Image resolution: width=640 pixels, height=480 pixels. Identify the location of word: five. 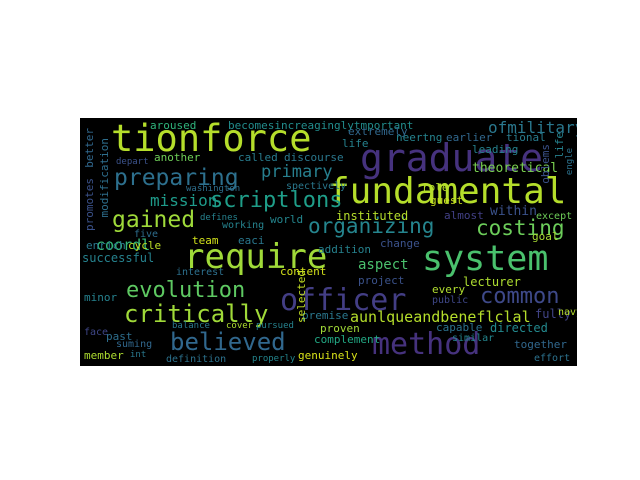
(146, 234).